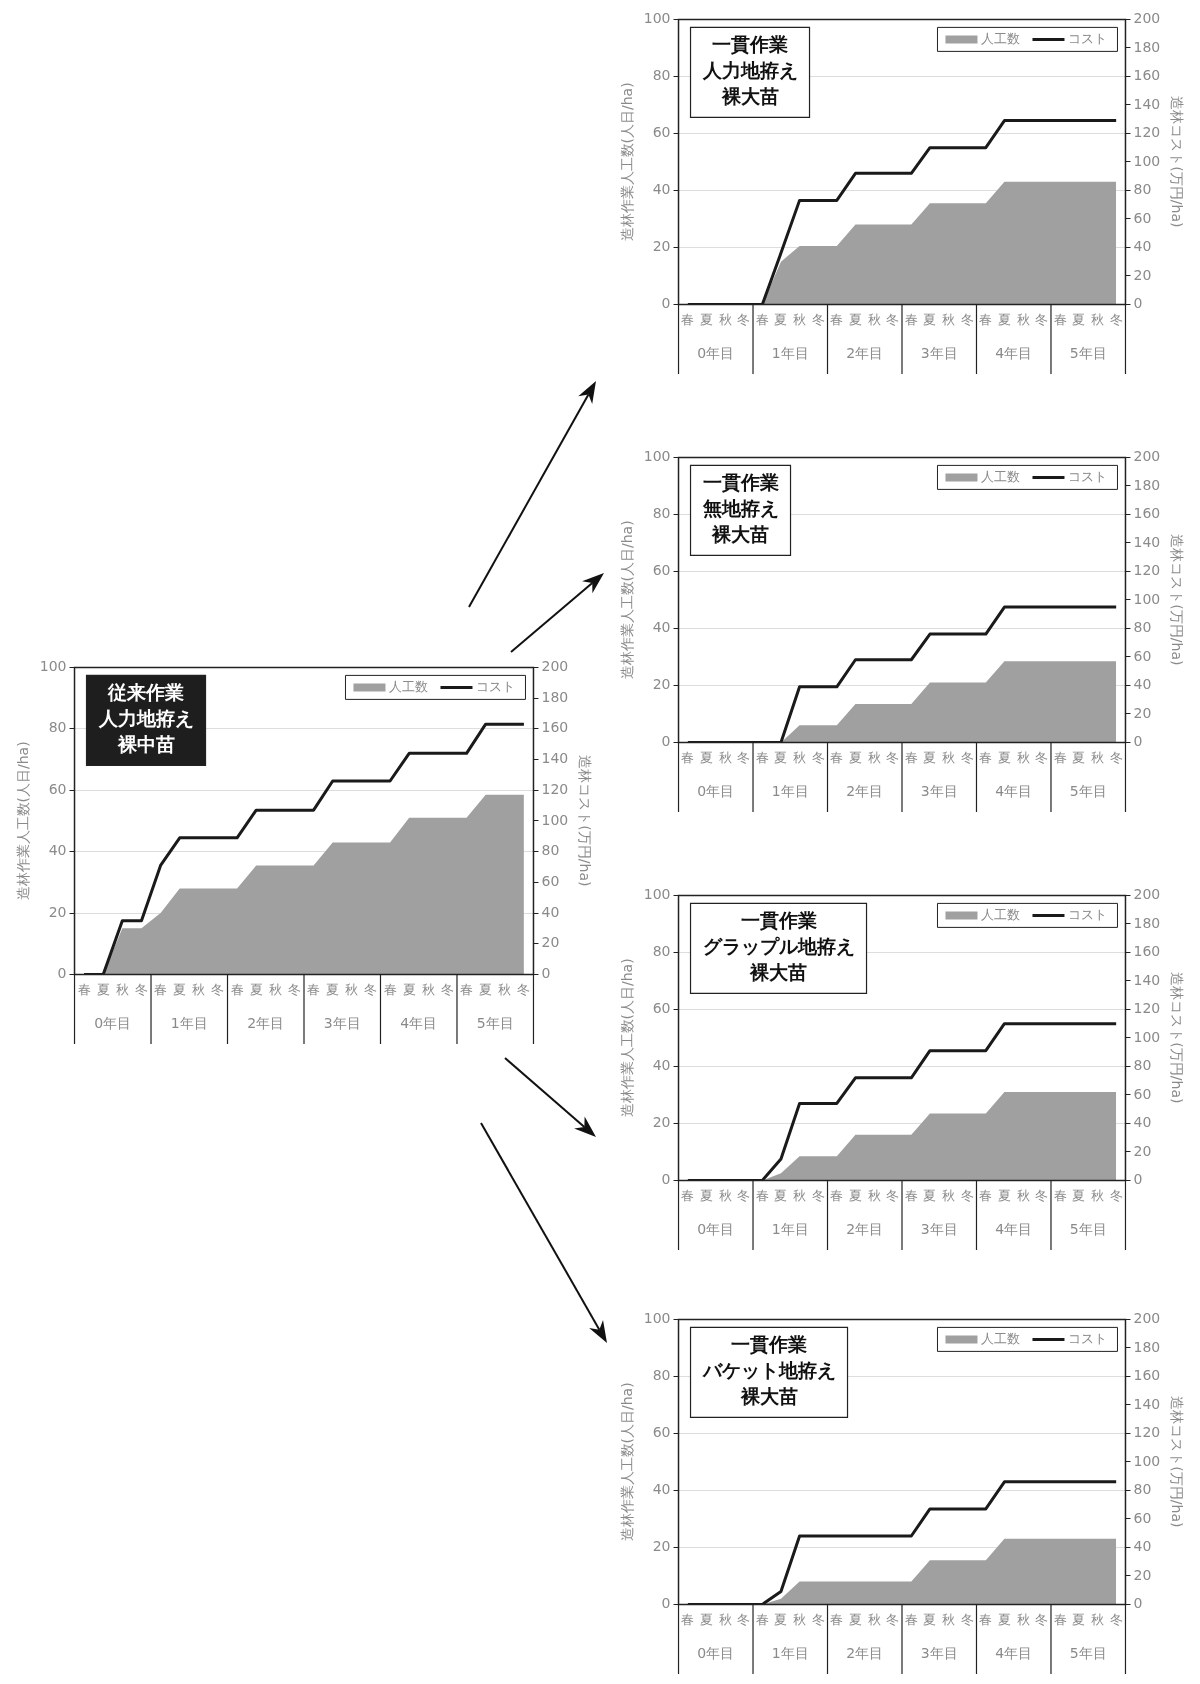 This screenshot has width=1200, height=1684. What do you see at coordinates (1014, 353) in the screenshot?
I see `text: 4年目` at bounding box center [1014, 353].